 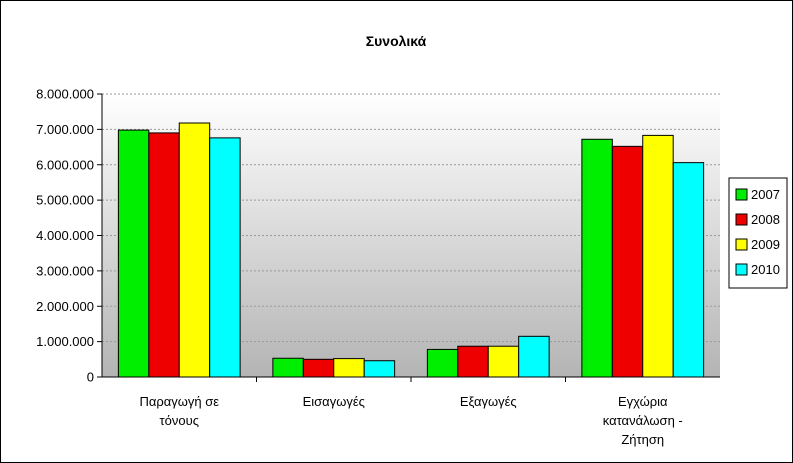 I want to click on y-tick-label: 8.000.000, so click(x=65, y=94).